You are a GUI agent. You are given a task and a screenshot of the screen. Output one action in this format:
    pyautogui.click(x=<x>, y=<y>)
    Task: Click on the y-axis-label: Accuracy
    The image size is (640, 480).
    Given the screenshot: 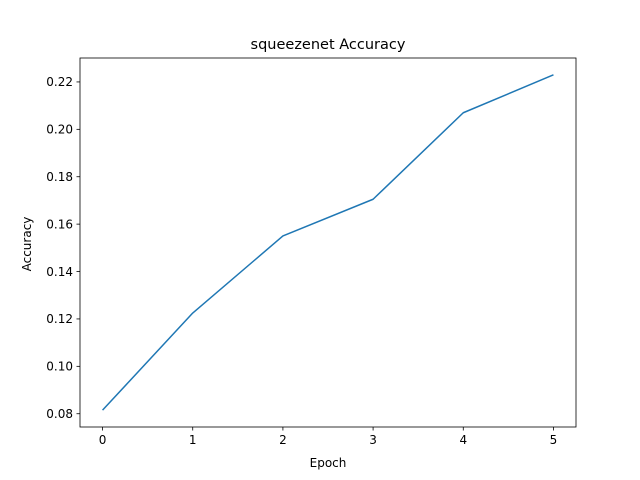 What is the action you would take?
    pyautogui.click(x=27, y=244)
    